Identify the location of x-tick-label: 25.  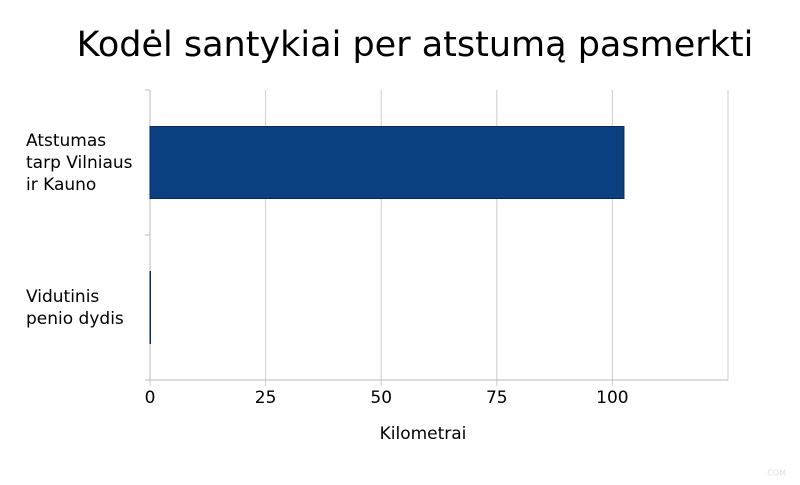
(266, 398).